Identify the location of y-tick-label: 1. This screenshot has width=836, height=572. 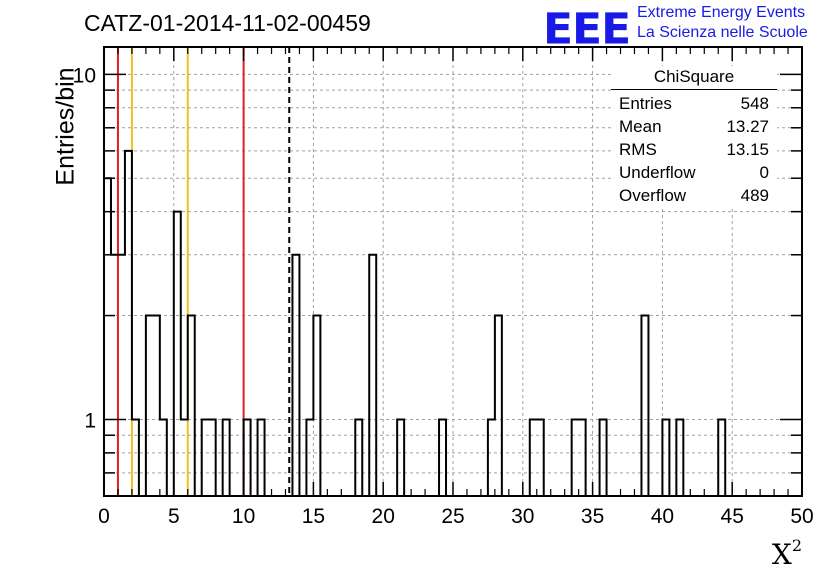
(90, 420).